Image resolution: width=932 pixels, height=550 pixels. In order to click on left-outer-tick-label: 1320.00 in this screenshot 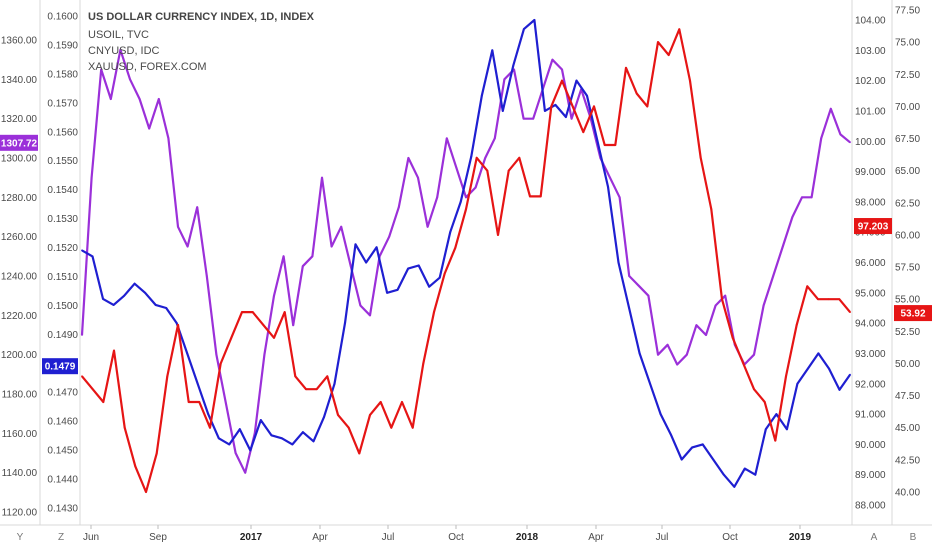, I will do `click(19, 119)`.